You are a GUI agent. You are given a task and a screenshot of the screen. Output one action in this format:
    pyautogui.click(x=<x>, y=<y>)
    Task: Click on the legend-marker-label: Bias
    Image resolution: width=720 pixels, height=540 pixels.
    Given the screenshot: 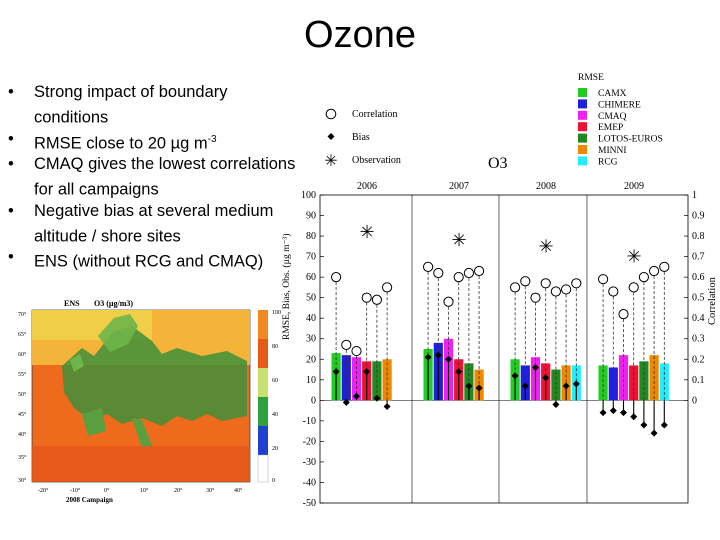 What is the action you would take?
    pyautogui.click(x=361, y=137)
    